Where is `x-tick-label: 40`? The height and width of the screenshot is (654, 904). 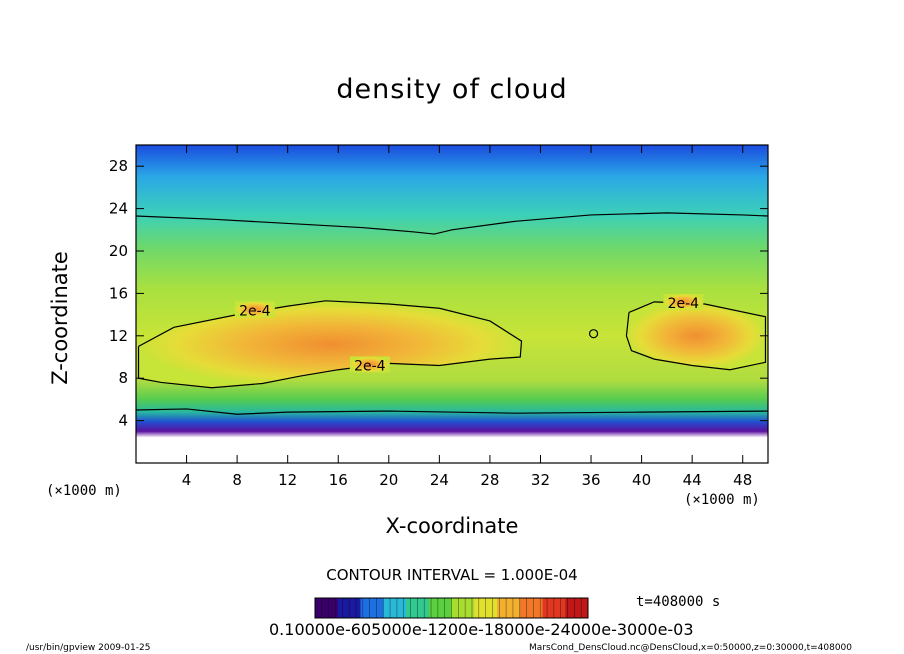
x-tick-label: 40 is located at coordinates (641, 480).